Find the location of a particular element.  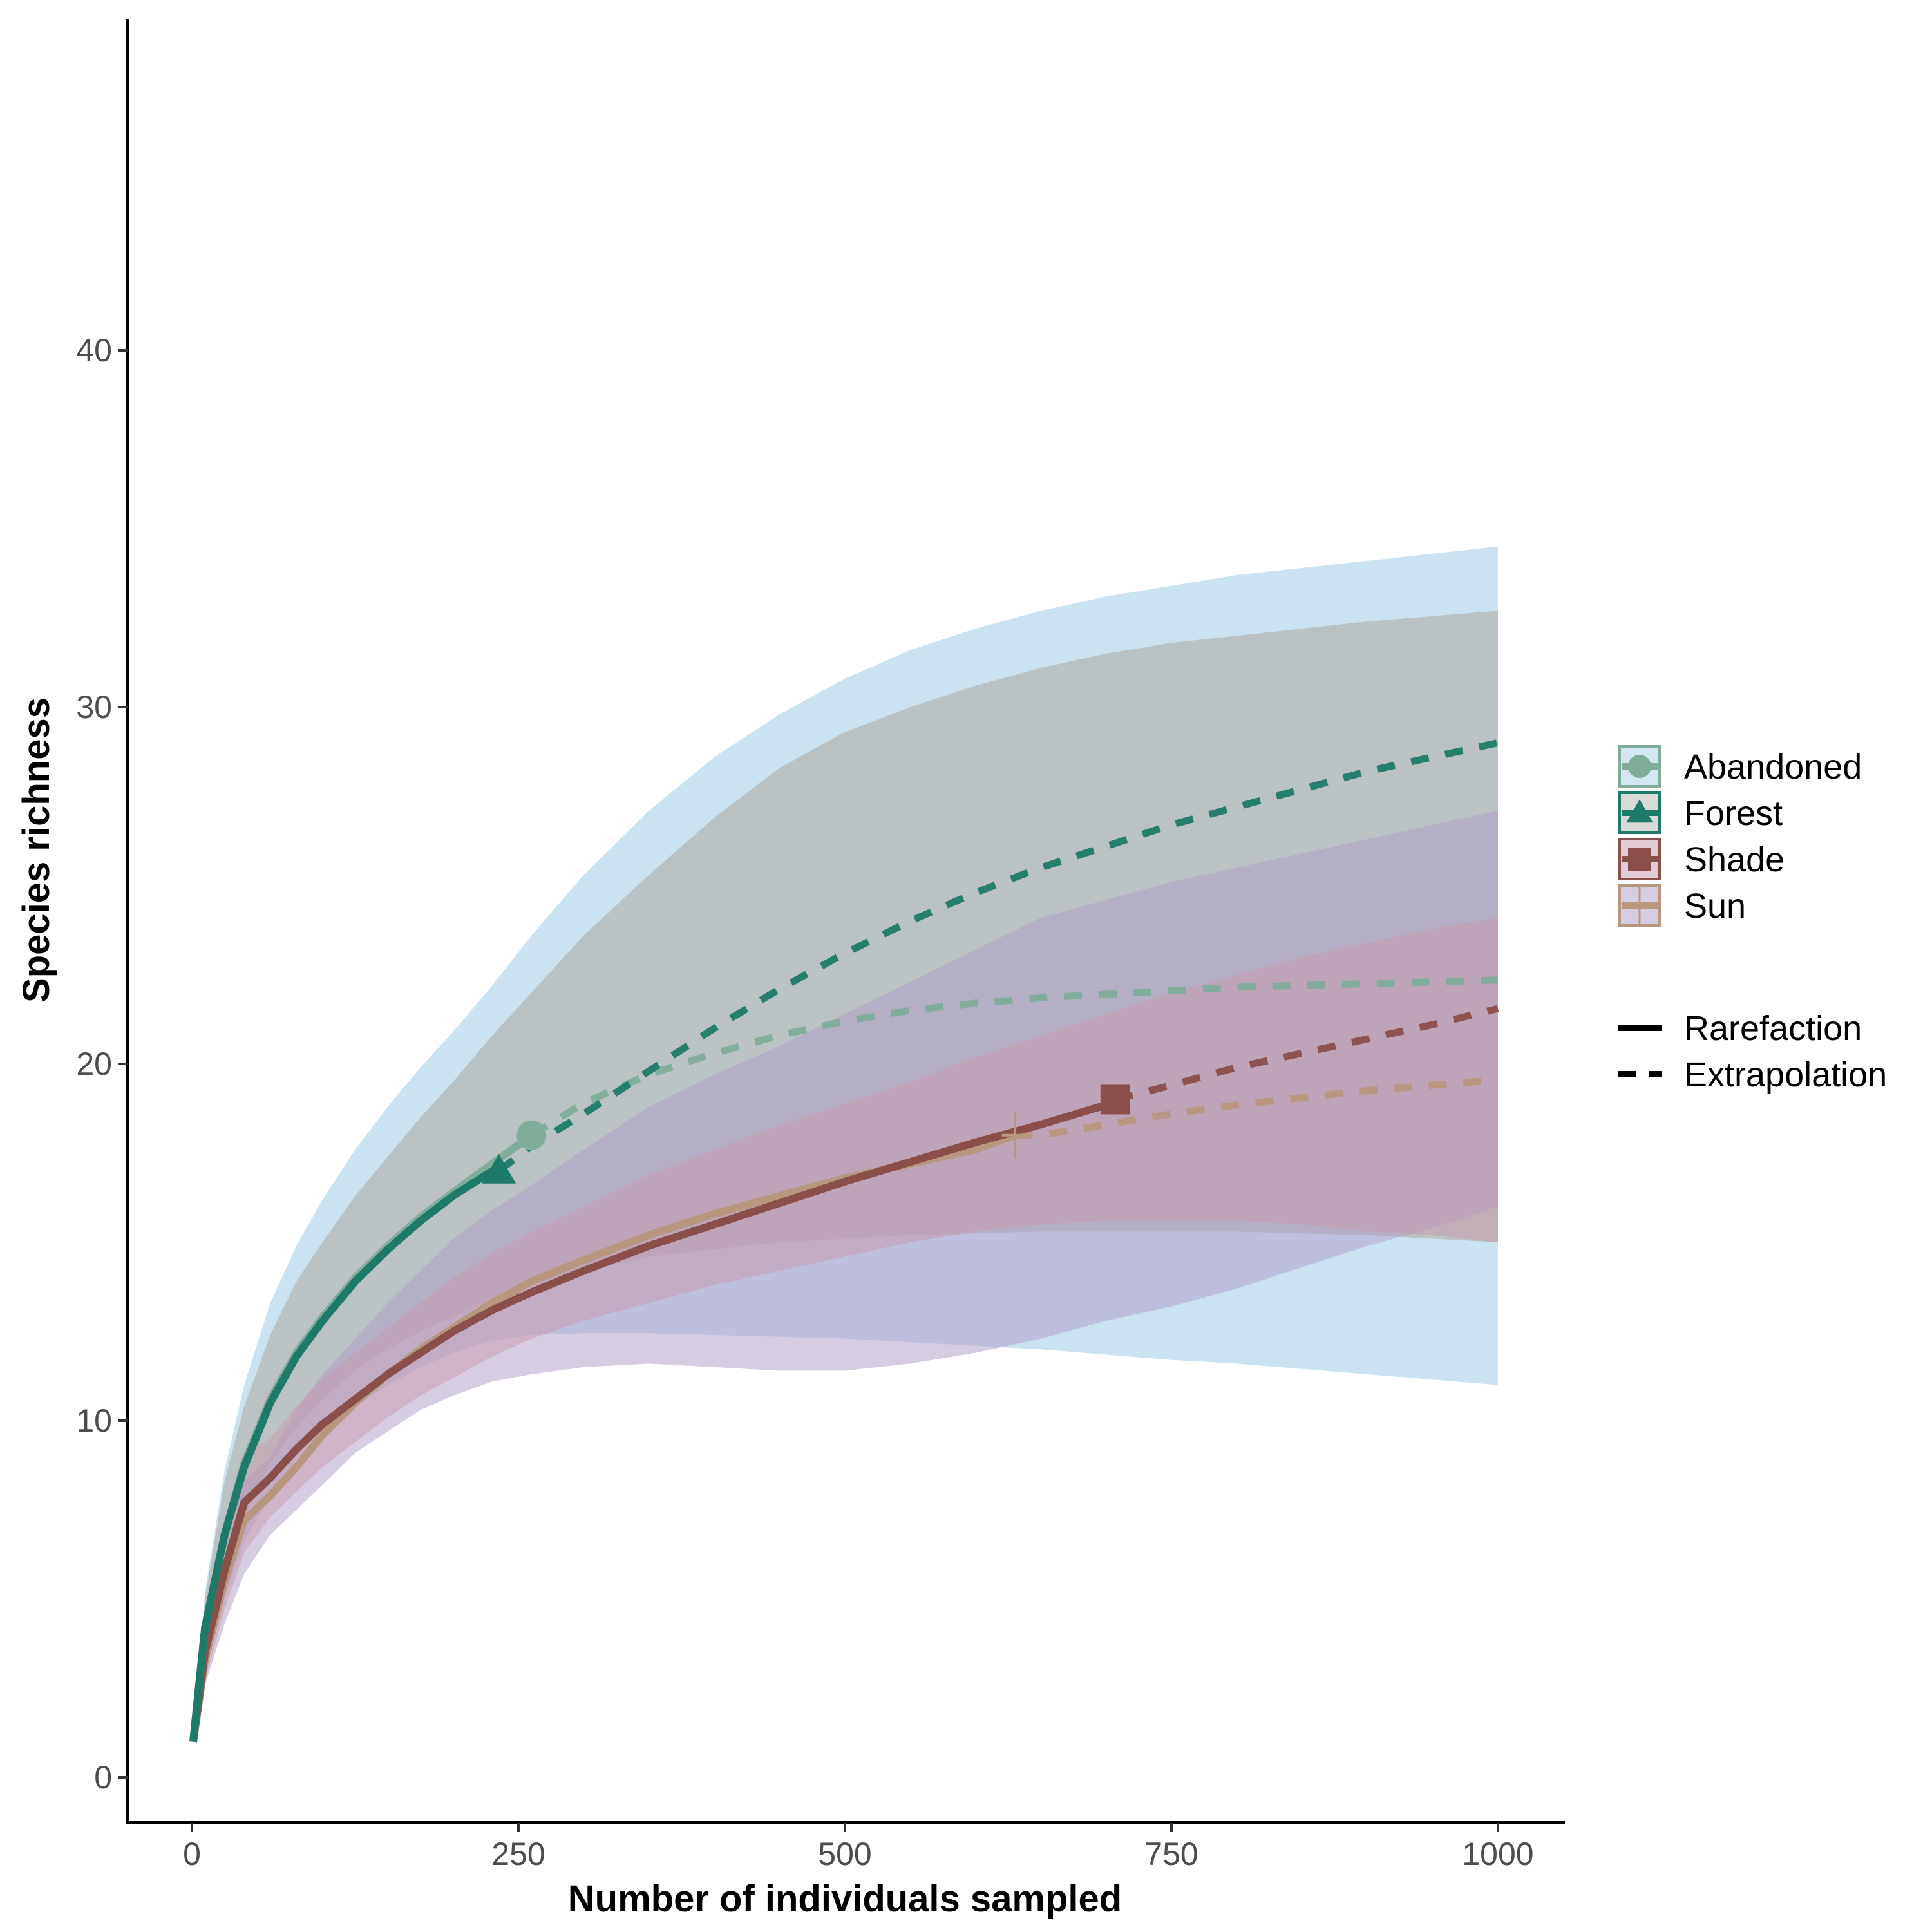

y-tick-label: 30 is located at coordinates (94, 707).